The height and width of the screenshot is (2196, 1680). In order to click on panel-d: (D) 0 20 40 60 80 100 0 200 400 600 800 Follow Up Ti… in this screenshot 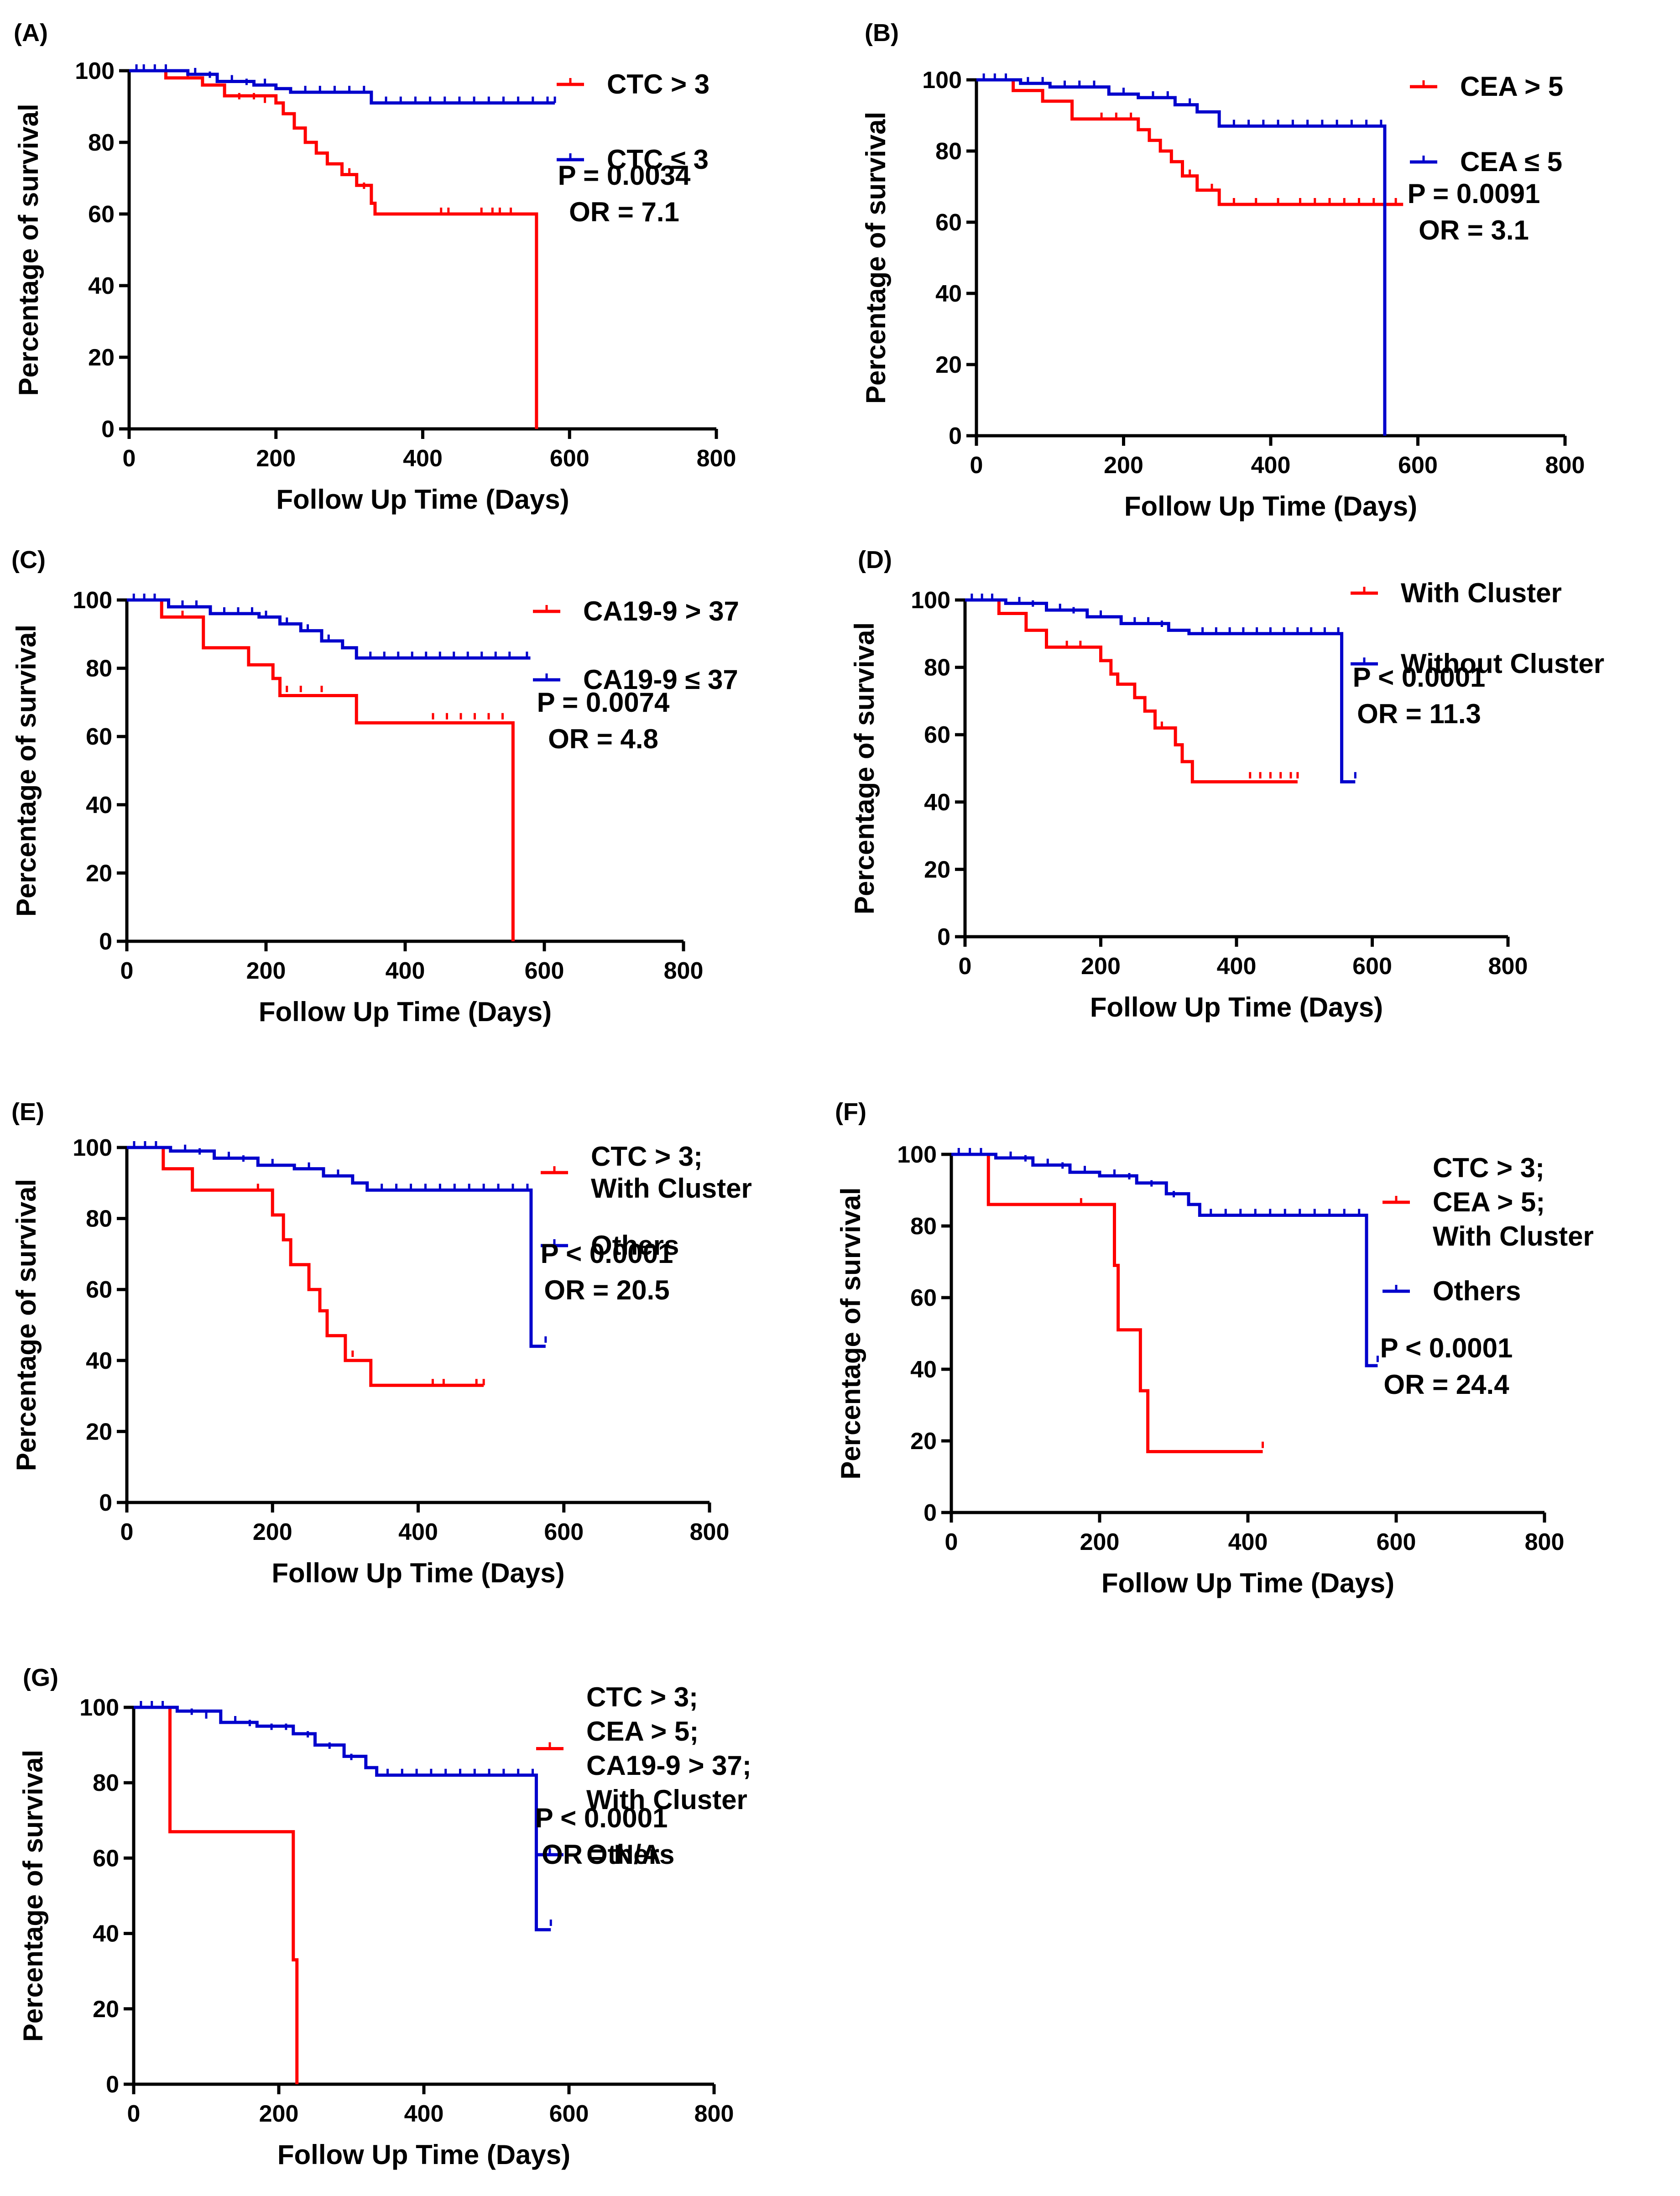, I will do `click(1227, 784)`.